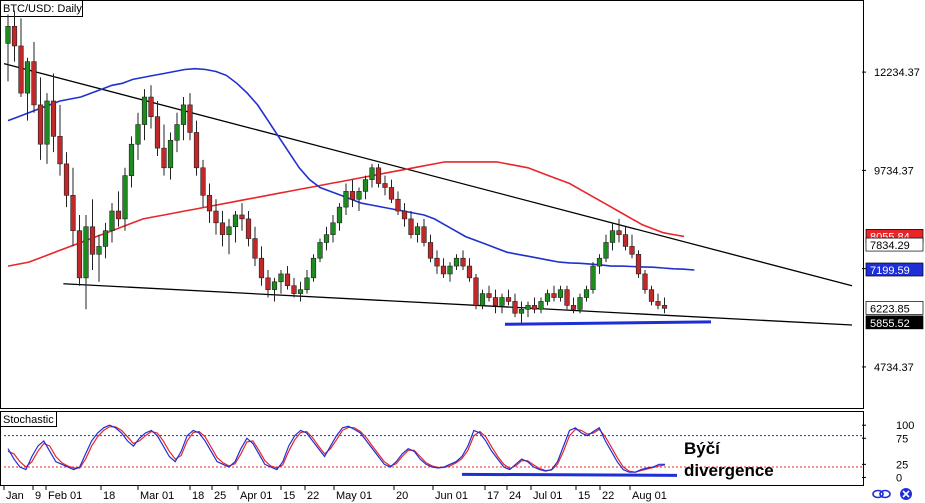  I want to click on stochastic-tick-label: 75, so click(902, 439).